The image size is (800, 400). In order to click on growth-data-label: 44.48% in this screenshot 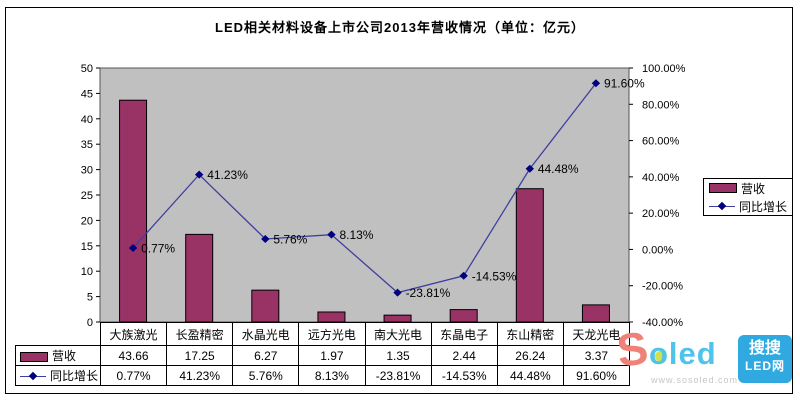, I will do `click(558, 169)`.